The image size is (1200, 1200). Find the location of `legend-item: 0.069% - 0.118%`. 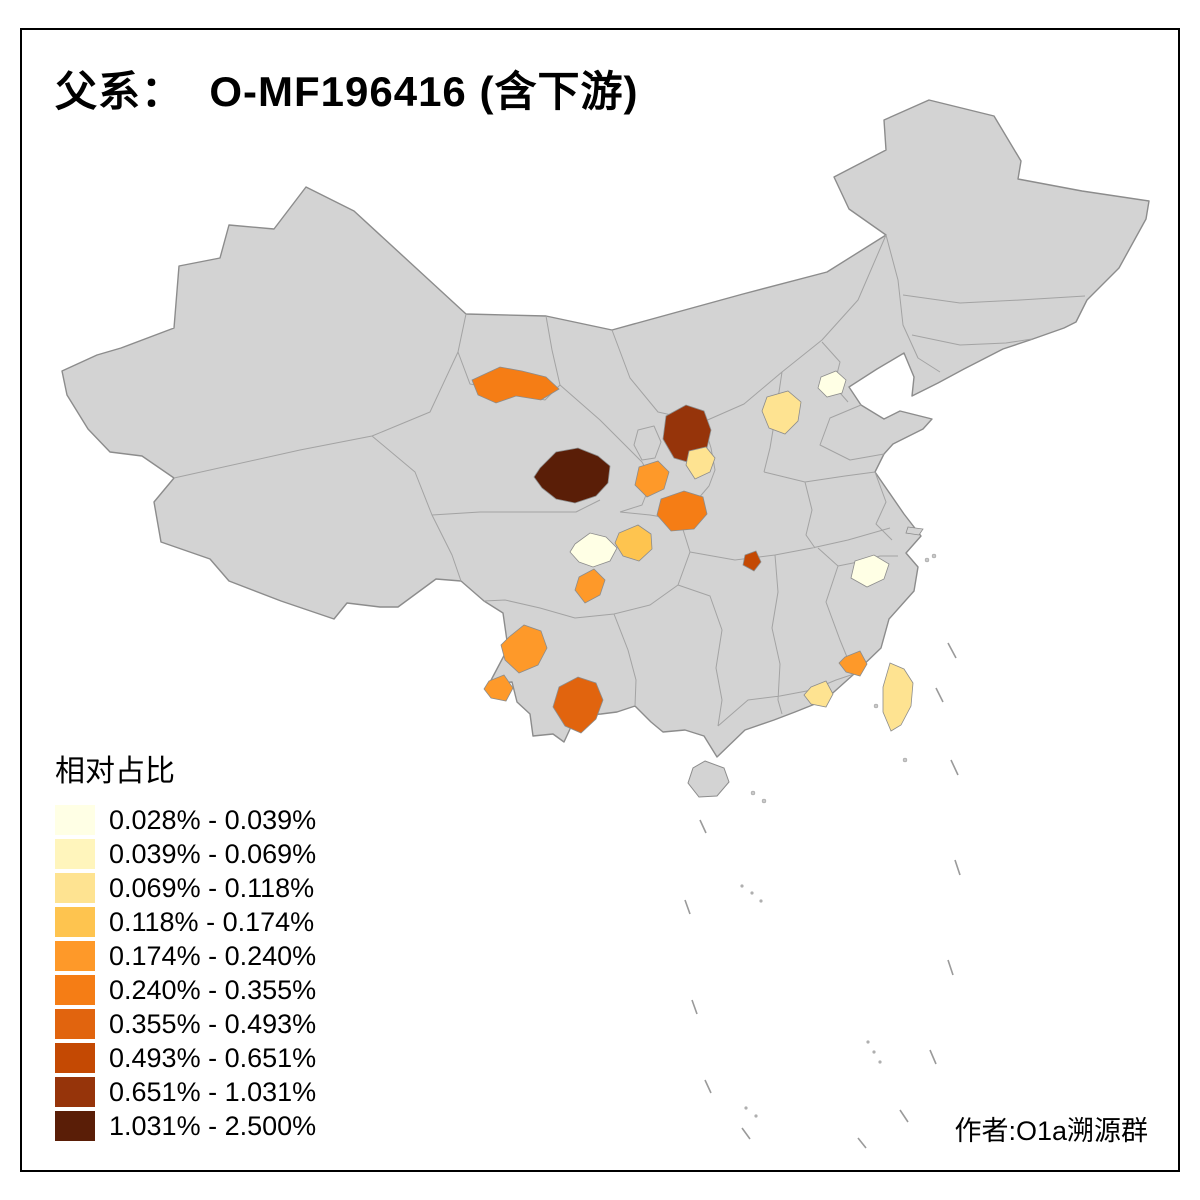

legend-item: 0.069% - 0.118% is located at coordinates (185, 888).